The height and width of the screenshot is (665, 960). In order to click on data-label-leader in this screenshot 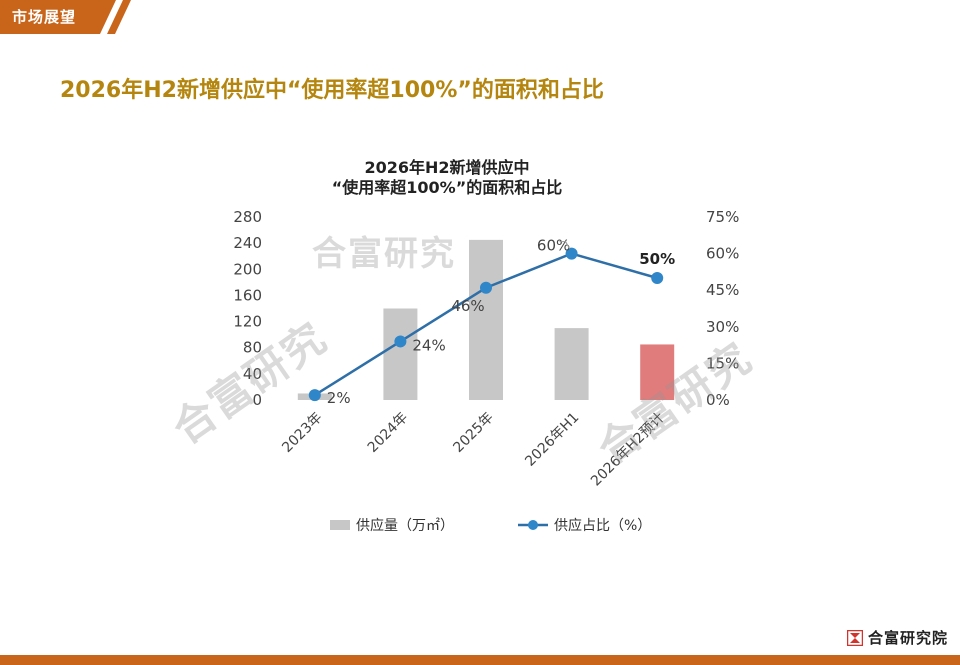, I will do `click(565, 245)`.